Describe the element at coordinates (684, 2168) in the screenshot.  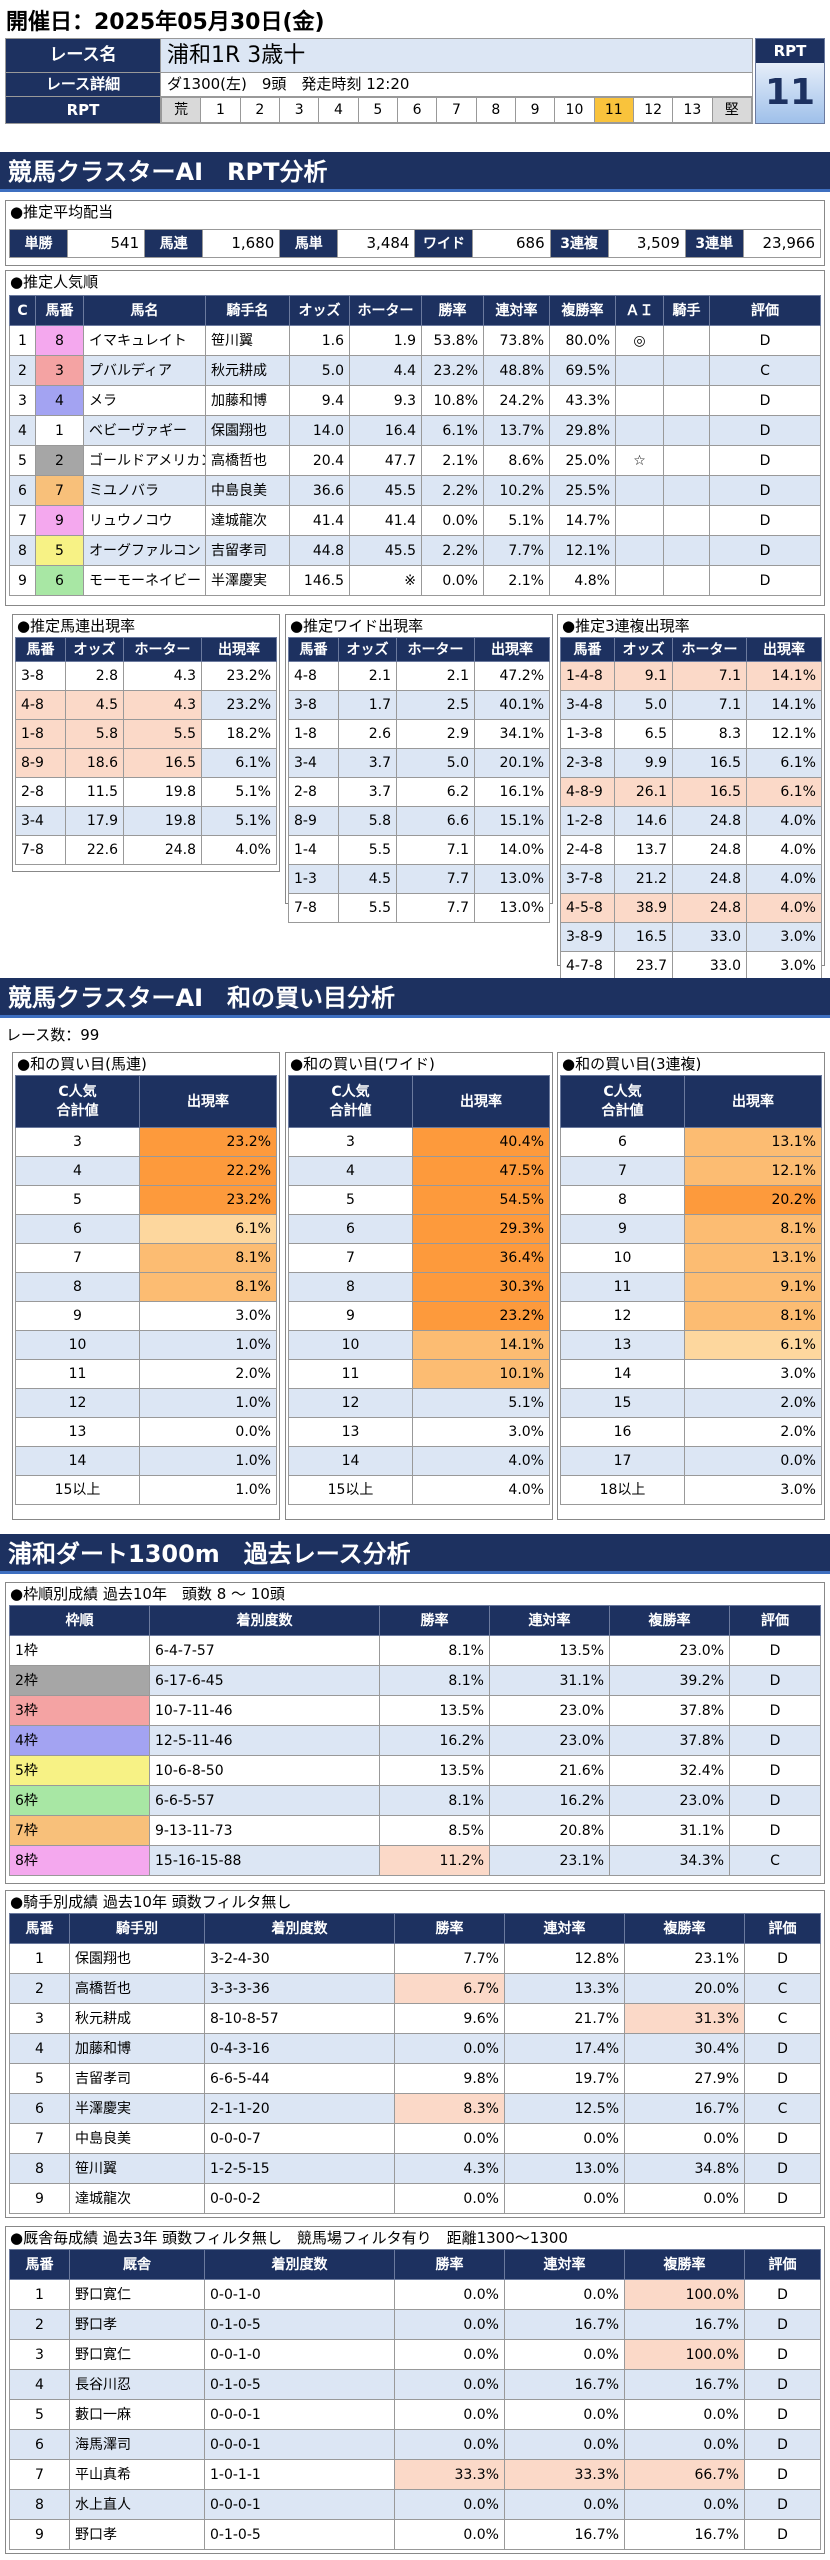
I see `table-cell: 34.8%` at that location.